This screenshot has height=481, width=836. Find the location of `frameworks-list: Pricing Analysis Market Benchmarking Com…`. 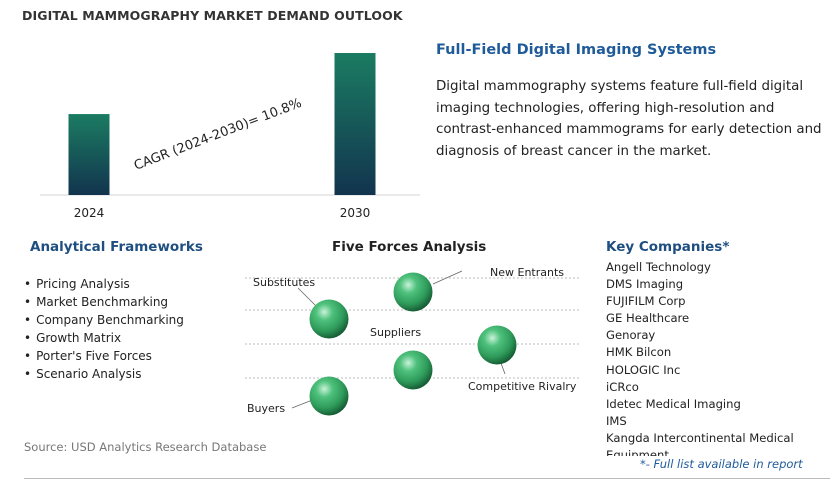

frameworks-list: Pricing Analysis Market Benchmarking Com… is located at coordinates (104, 329).